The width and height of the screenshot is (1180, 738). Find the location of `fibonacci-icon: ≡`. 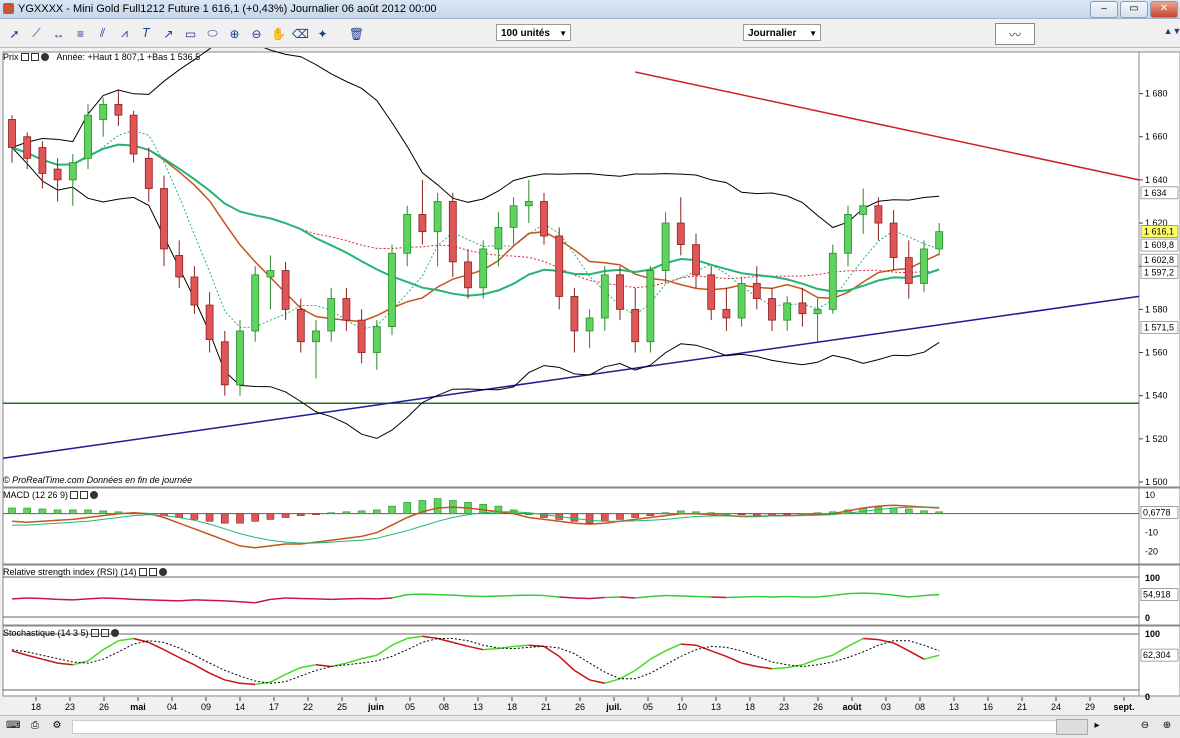

fibonacci-icon: ≡ is located at coordinates (80, 33).